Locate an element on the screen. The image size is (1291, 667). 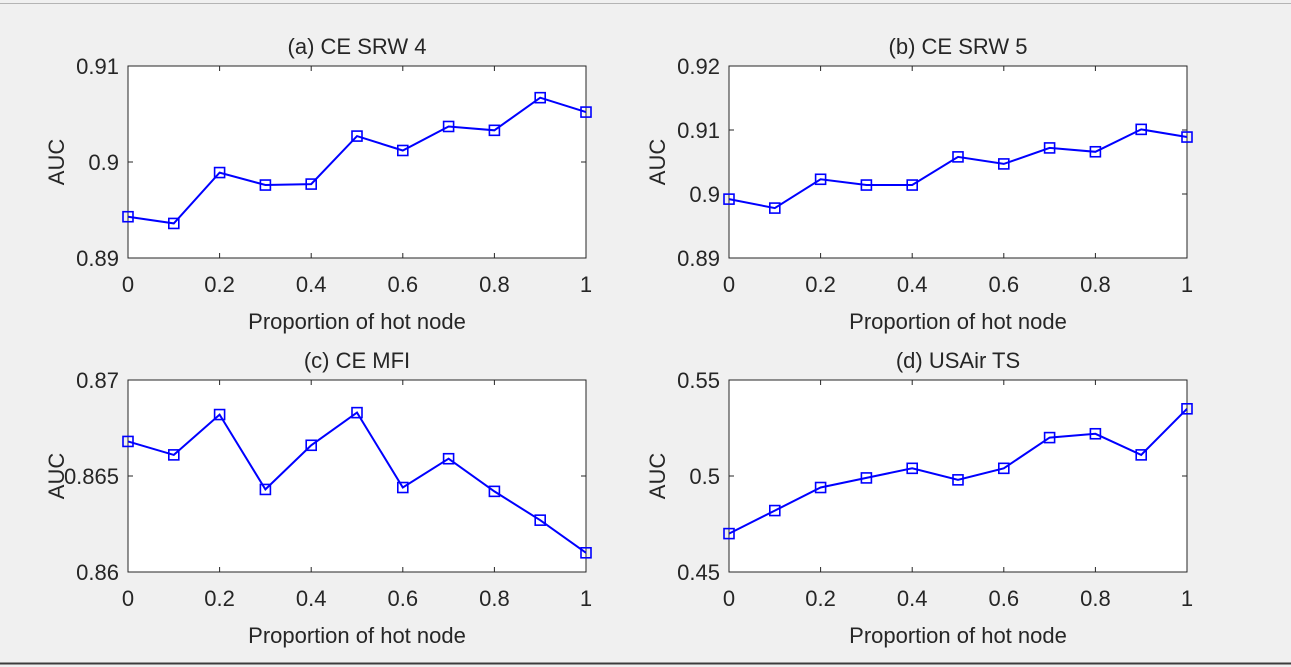
y-tick-label: 0.86 is located at coordinates (97, 572).